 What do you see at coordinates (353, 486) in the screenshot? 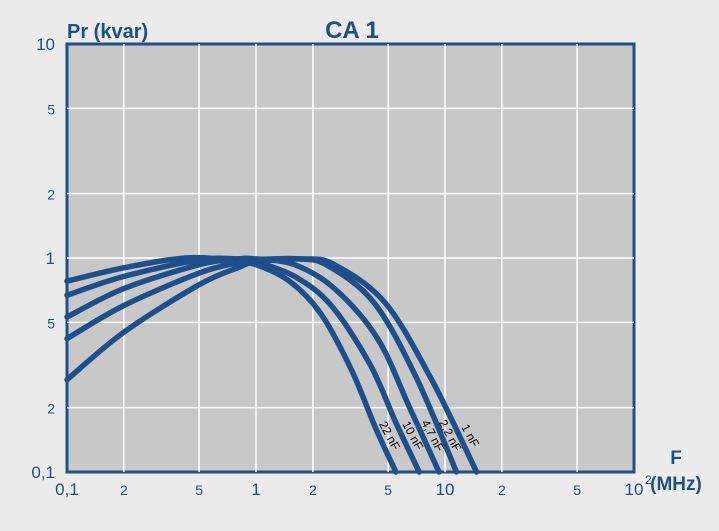
I see `x-axis-ticks: 0,1 2 5 1 2 5 10 2 5 10 2` at bounding box center [353, 486].